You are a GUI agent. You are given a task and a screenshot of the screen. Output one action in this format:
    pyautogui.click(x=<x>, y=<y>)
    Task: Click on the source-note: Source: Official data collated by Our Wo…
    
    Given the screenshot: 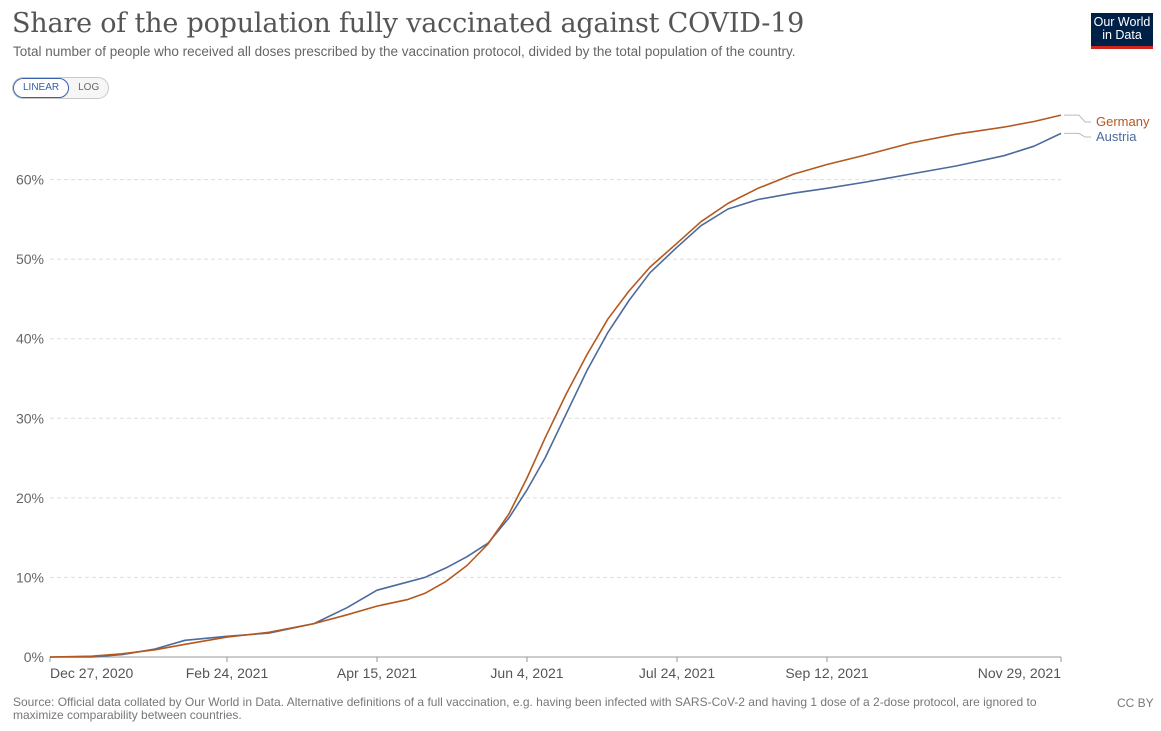 What is the action you would take?
    pyautogui.click(x=525, y=708)
    